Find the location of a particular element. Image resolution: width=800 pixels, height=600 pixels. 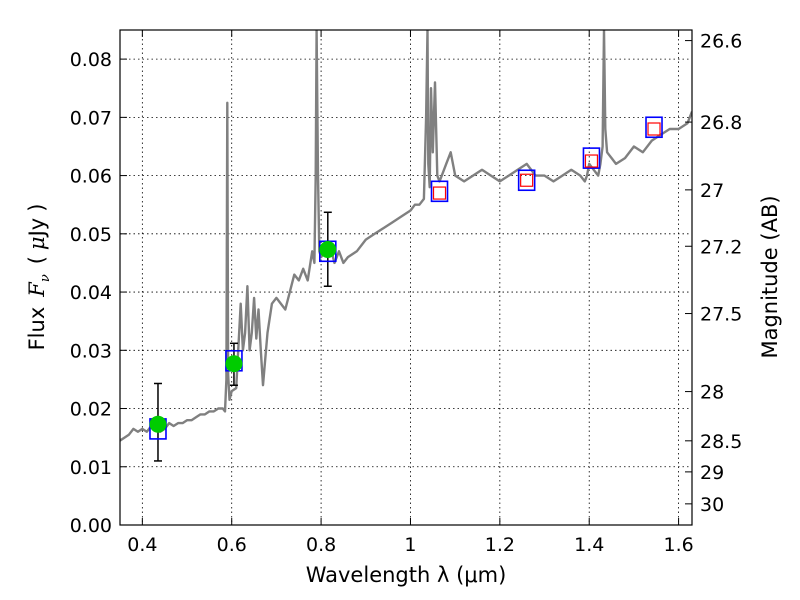

x-tick-label: 1.2 is located at coordinates (500, 545).